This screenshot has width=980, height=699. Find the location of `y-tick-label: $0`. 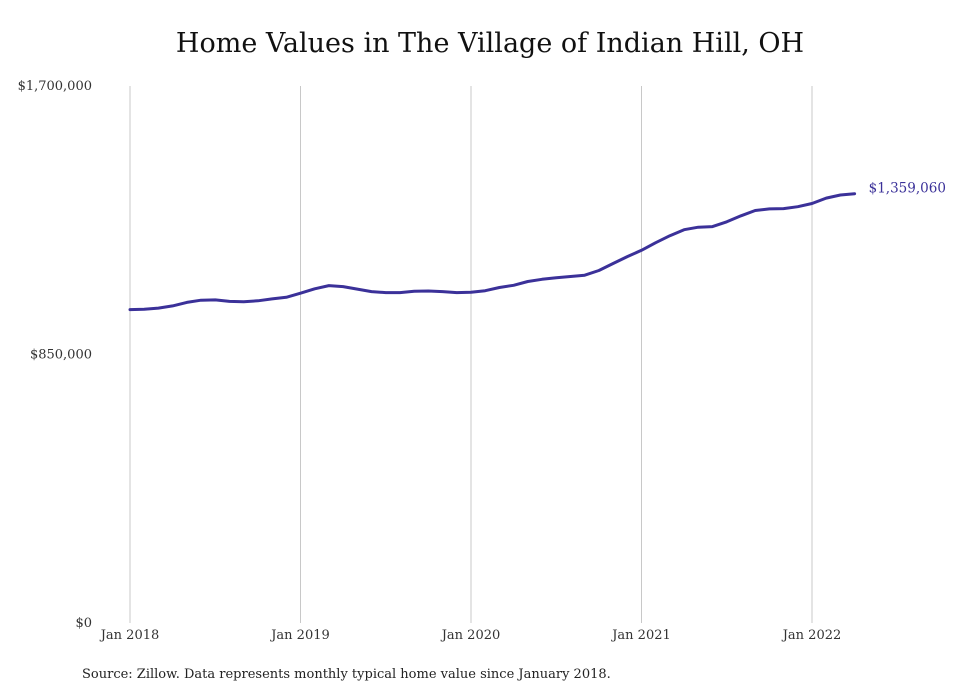

y-tick-label: $0 is located at coordinates (83, 623).